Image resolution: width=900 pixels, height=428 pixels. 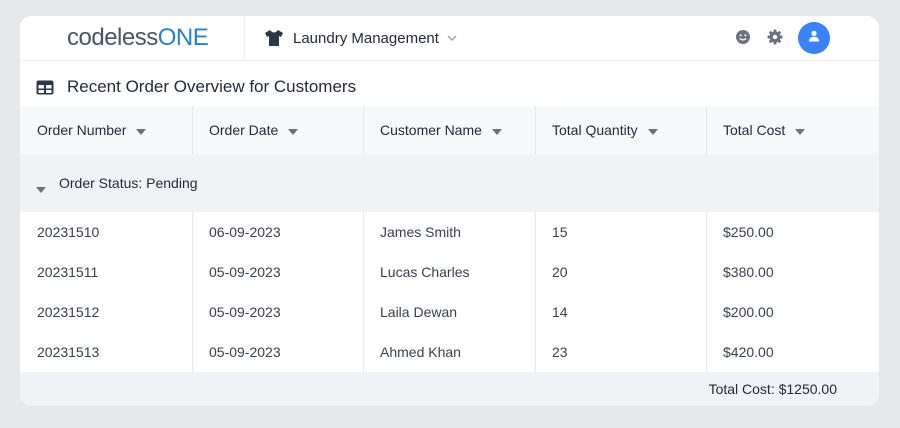 What do you see at coordinates (68, 272) in the screenshot?
I see `cell-order-number: 20231511` at bounding box center [68, 272].